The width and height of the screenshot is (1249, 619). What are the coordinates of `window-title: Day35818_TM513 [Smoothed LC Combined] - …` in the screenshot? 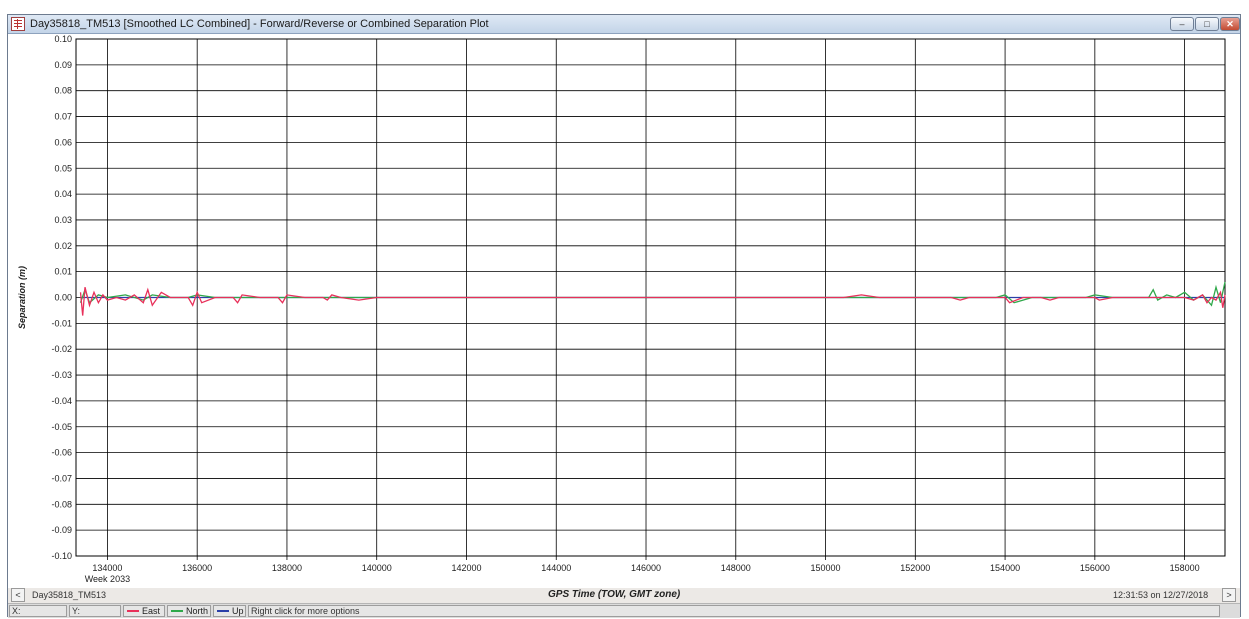 It's located at (259, 24).